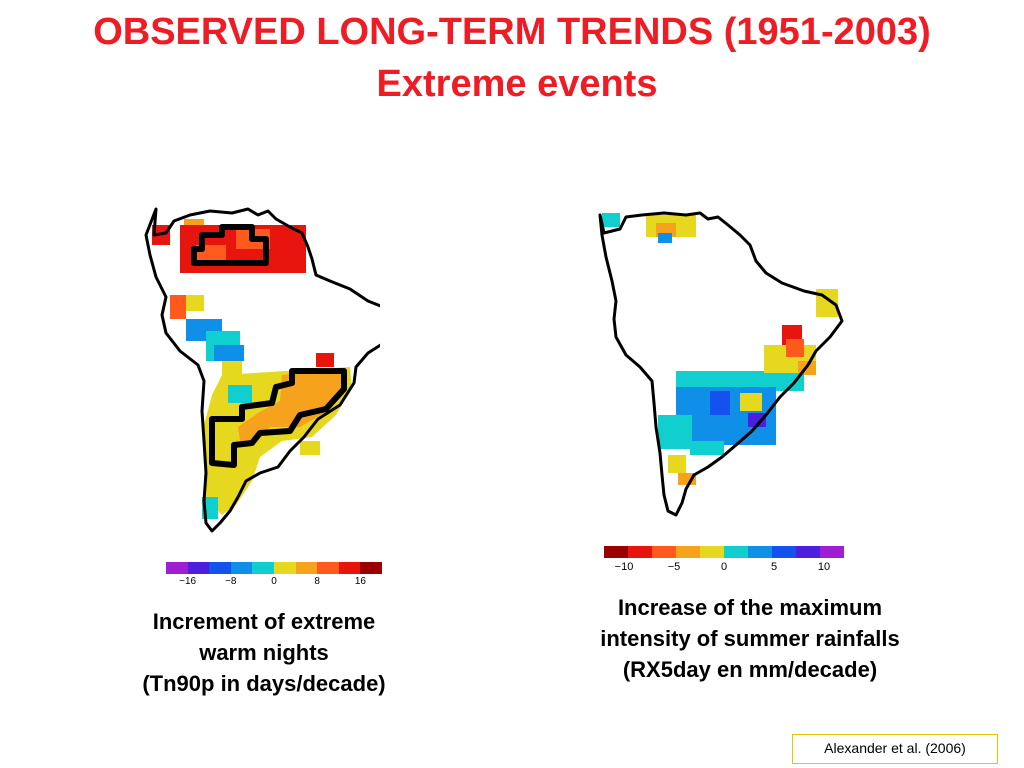  I want to click on map-region, so click(291, 406).